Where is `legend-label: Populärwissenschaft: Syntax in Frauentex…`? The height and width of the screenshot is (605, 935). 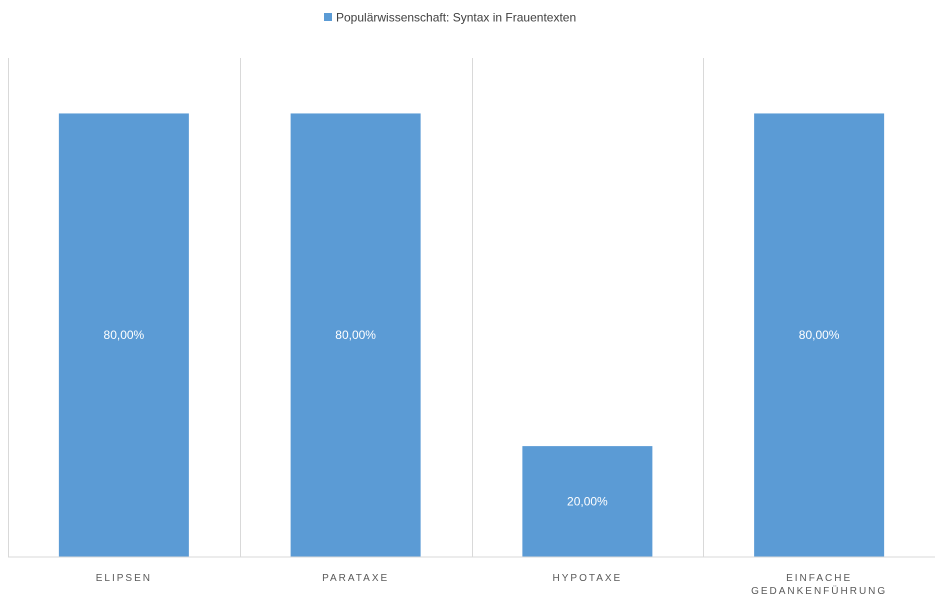
legend-label: Populärwissenschaft: Syntax in Frauentex… is located at coordinates (456, 18).